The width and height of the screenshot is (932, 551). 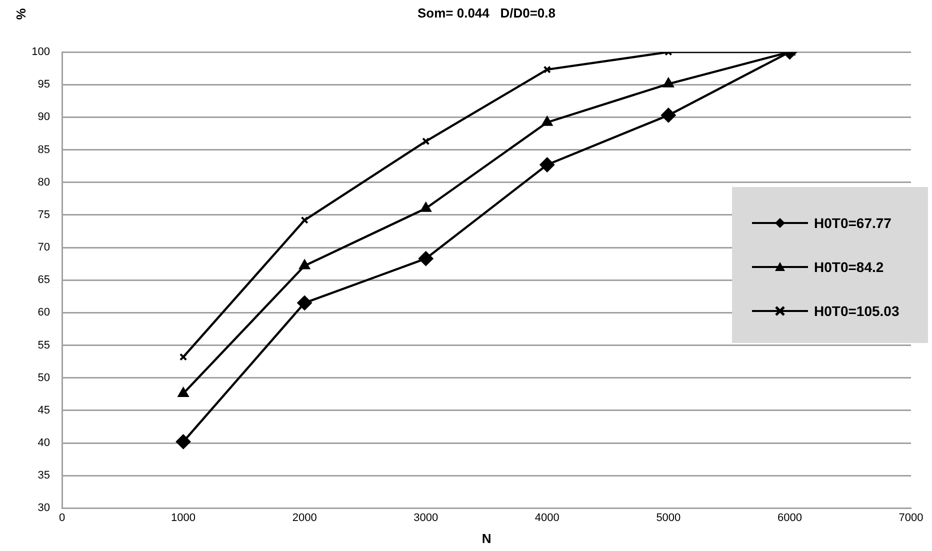 What do you see at coordinates (44, 508) in the screenshot?
I see `y-tick-label: 30` at bounding box center [44, 508].